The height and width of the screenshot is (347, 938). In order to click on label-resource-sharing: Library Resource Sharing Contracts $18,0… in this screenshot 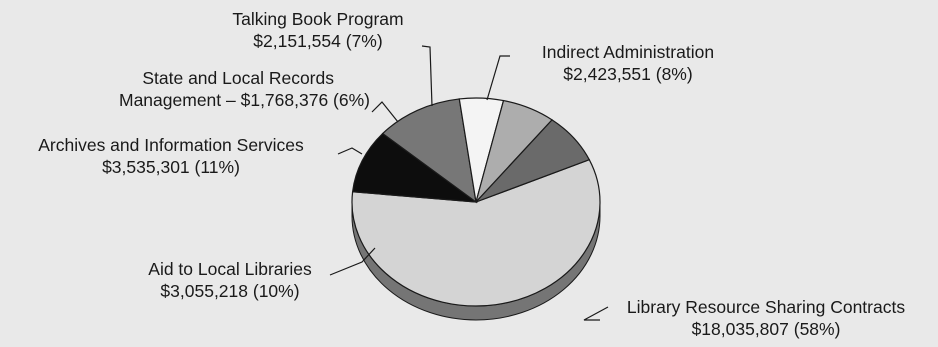, I will do `click(766, 318)`.